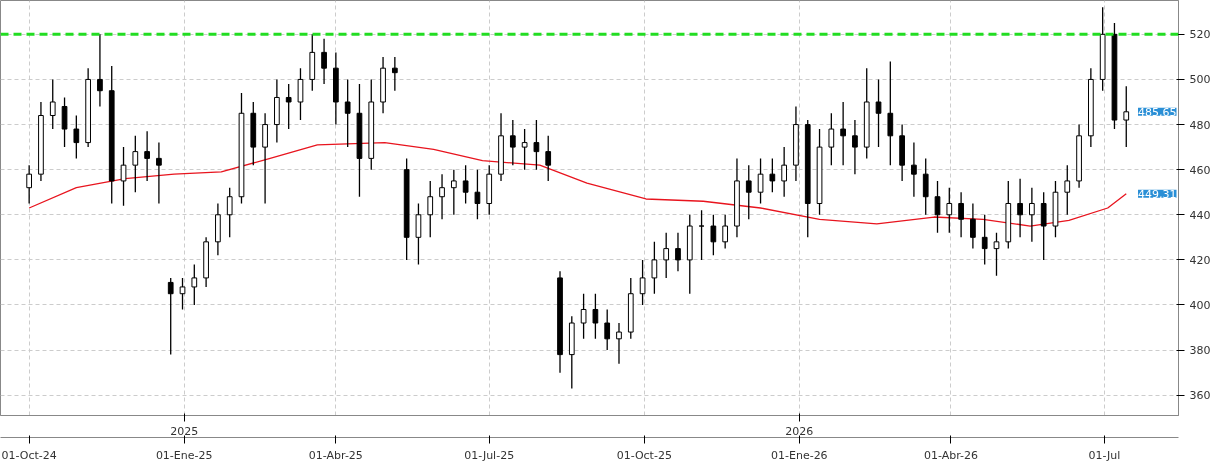 This screenshot has height=464, width=1213. I want to click on x-tick-label: 01-Ene-25, so click(184, 455).